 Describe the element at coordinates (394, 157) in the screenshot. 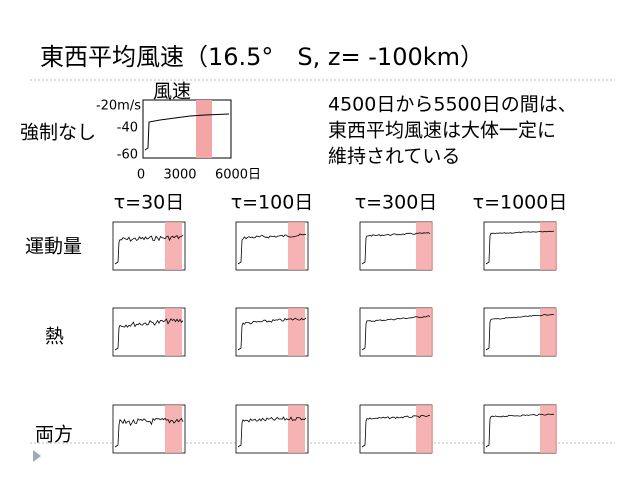

I see `note-line: 維持されている` at that location.